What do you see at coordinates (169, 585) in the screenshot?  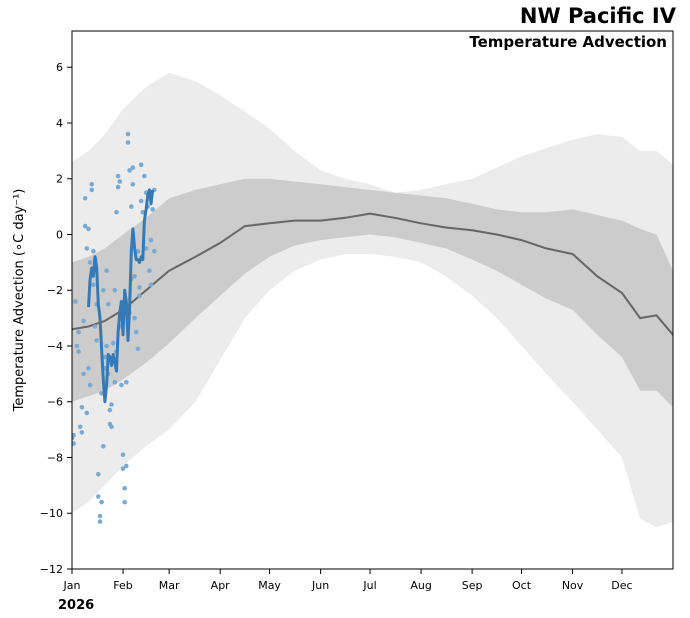 I see `x-tick-label: Mar` at bounding box center [169, 585].